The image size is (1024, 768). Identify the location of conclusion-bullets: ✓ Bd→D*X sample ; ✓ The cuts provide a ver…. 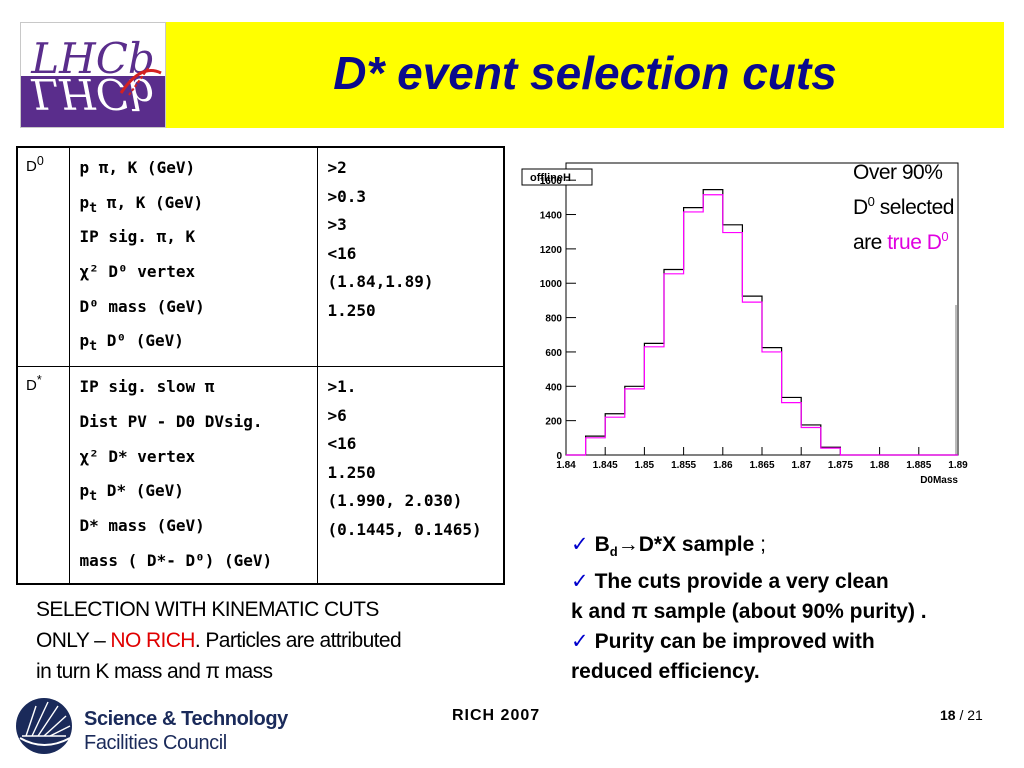
(796, 608).